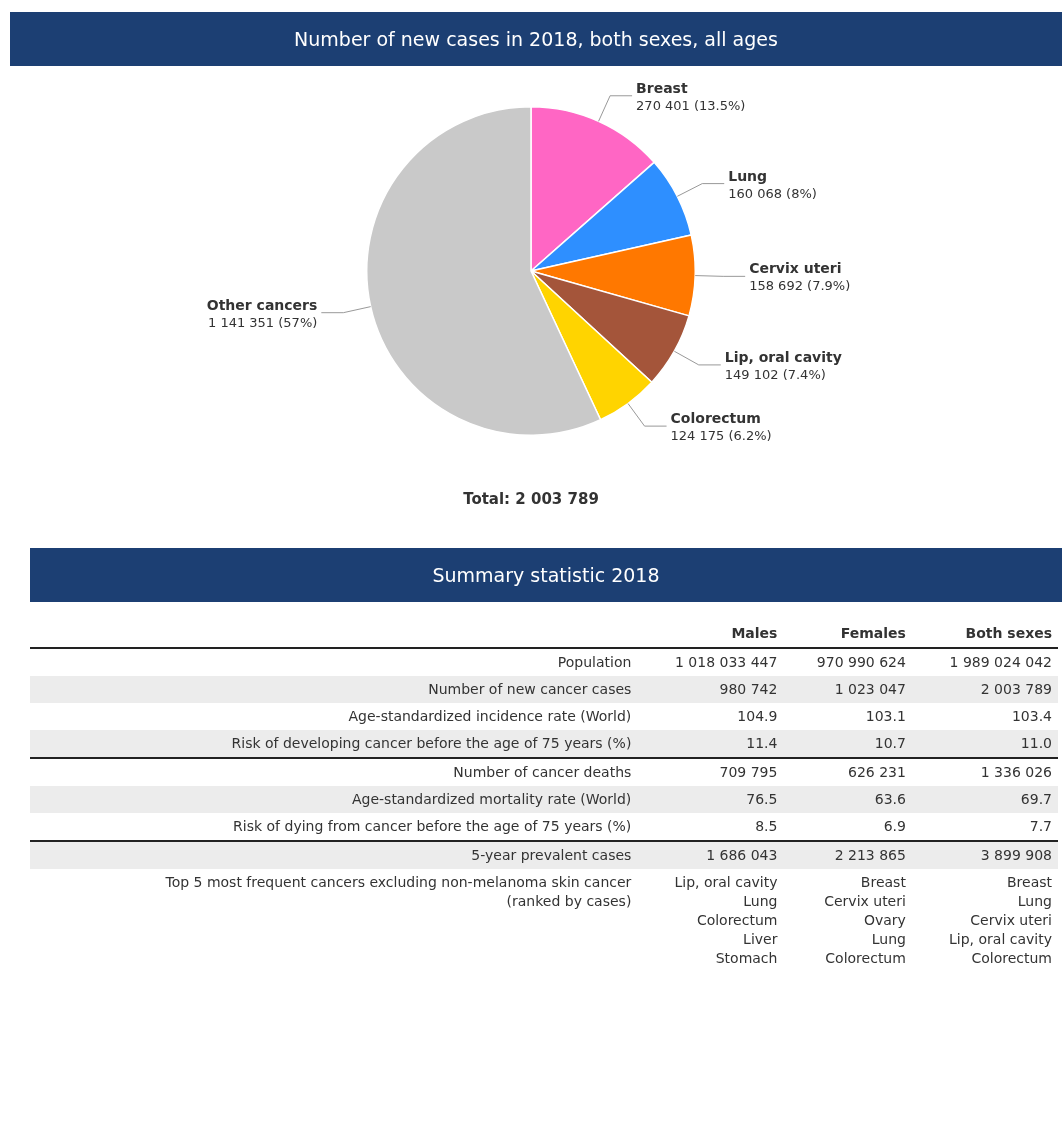  What do you see at coordinates (431, 743) in the screenshot?
I see `category-label: Risk of developing cancer before the age of 75 years (%)` at bounding box center [431, 743].